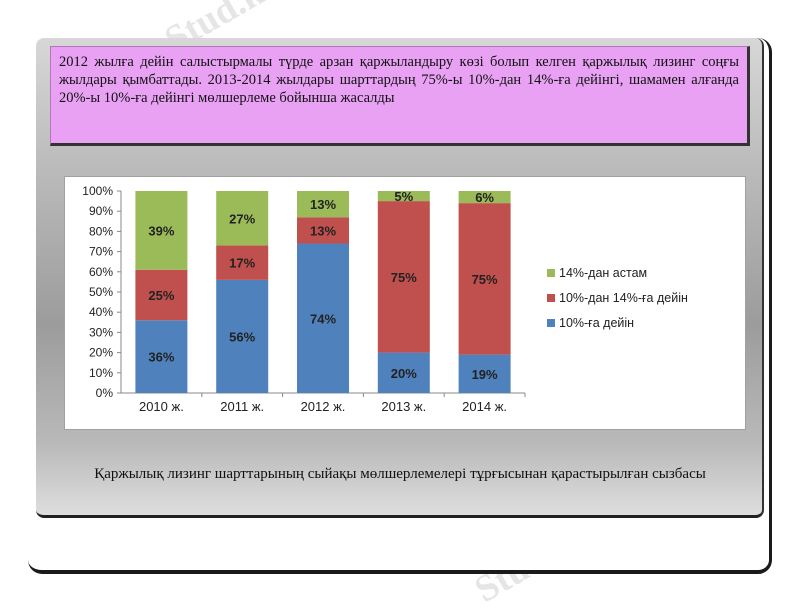  What do you see at coordinates (105, 393) in the screenshot?
I see `y-tick-label: 0%` at bounding box center [105, 393].